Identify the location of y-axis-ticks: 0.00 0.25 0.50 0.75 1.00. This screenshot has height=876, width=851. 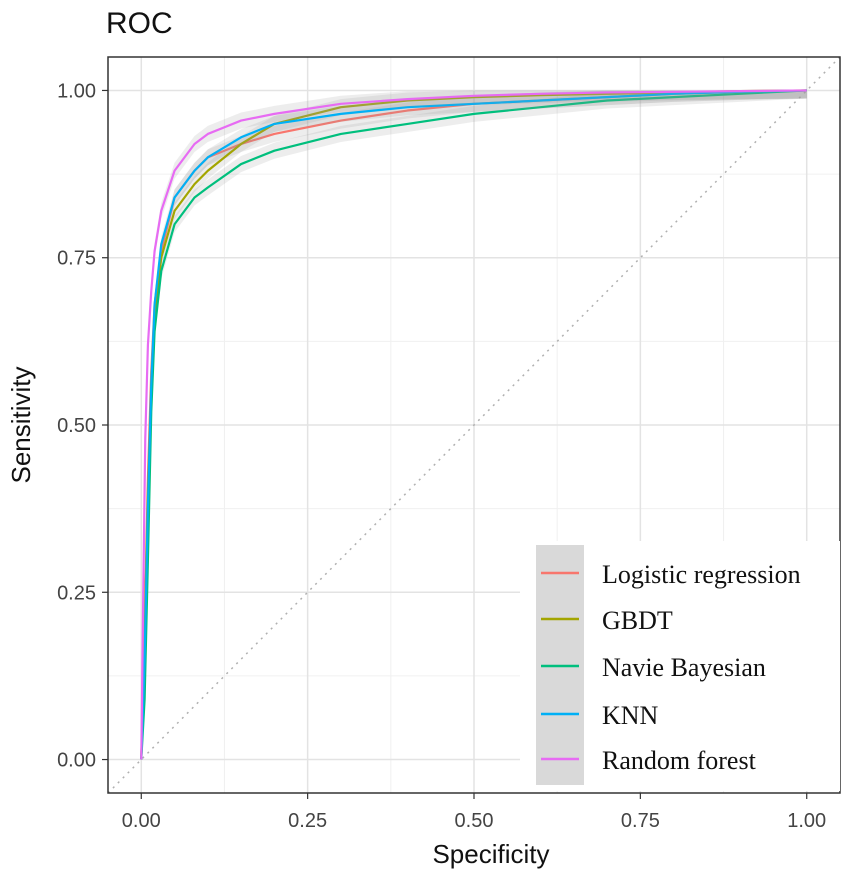
(82, 426).